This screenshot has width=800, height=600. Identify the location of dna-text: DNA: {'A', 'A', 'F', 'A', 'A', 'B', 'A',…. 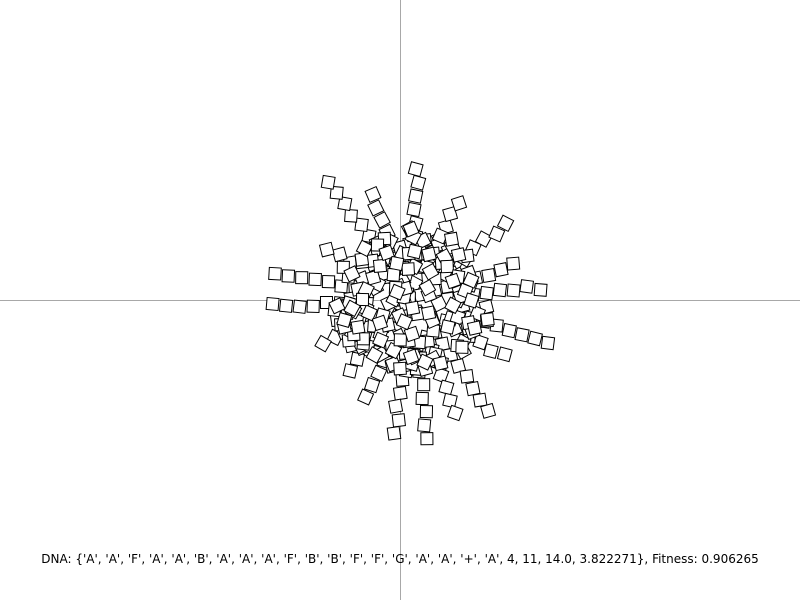
(343, 559).